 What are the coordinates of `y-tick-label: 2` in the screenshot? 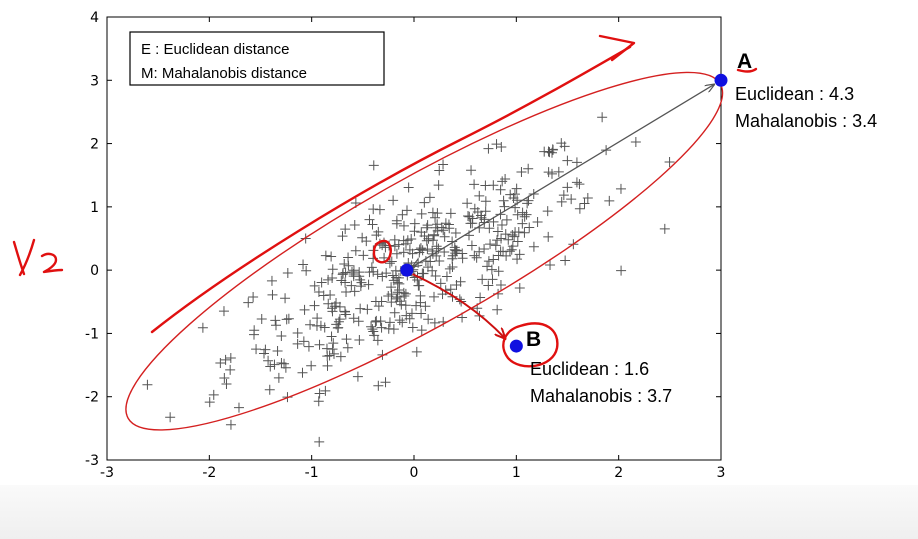 It's located at (94, 145).